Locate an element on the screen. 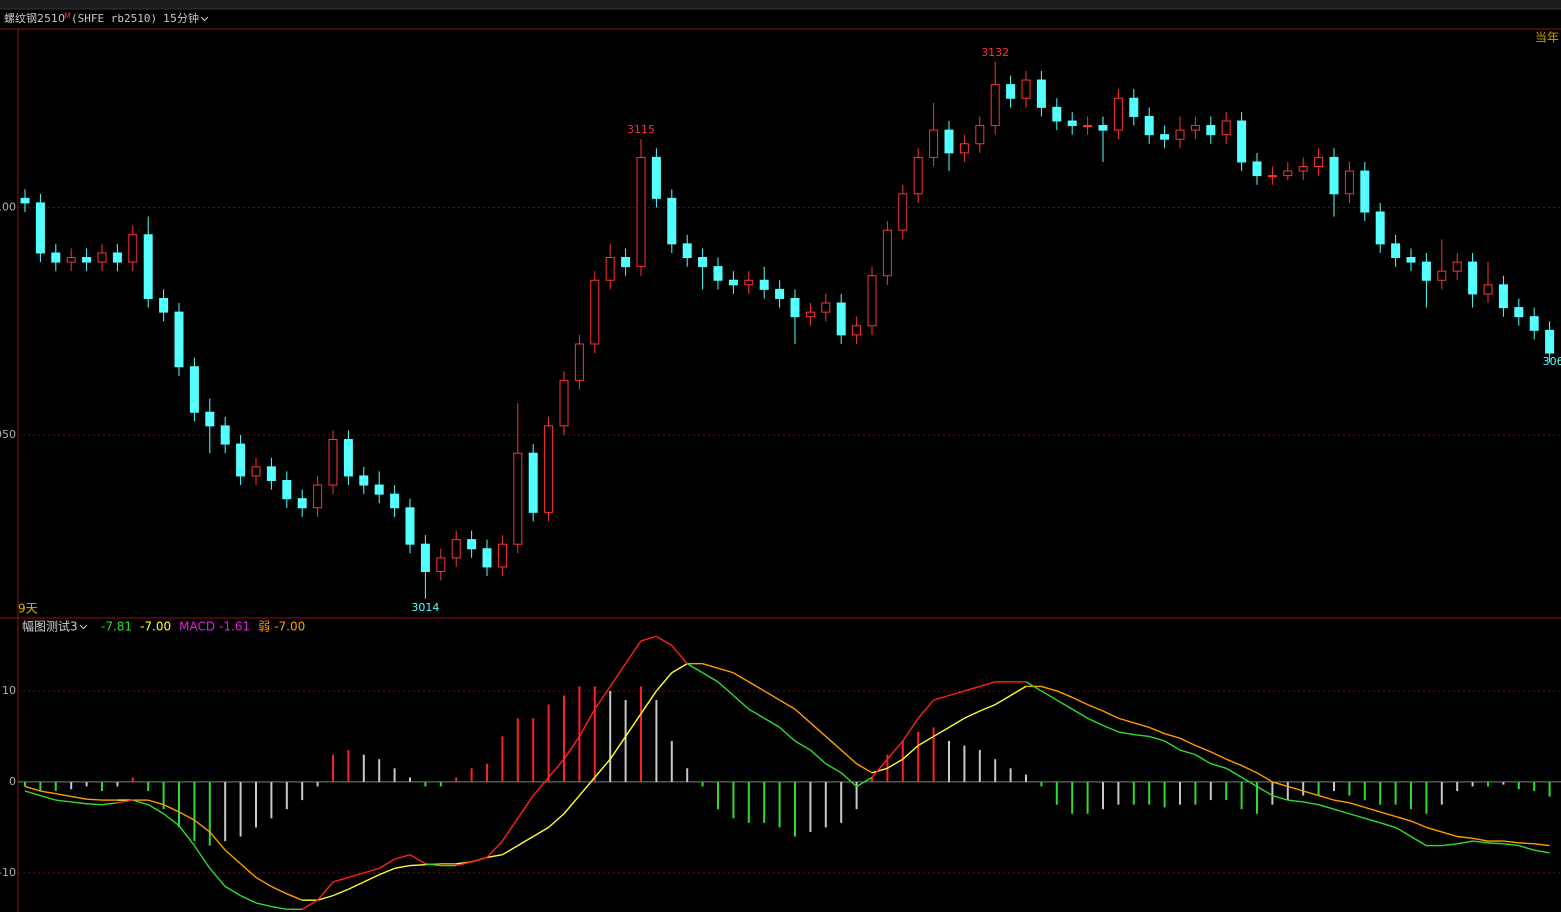 This screenshot has height=912, width=1561. legend-name: MACD is located at coordinates (197, 627).